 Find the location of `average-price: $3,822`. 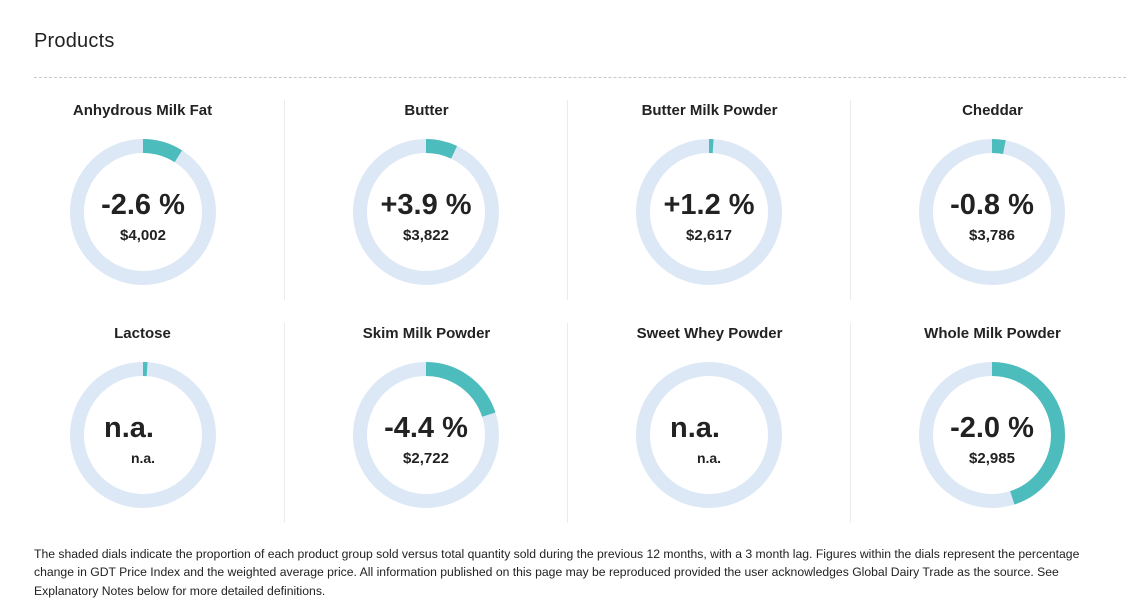

average-price: $3,822 is located at coordinates (426, 235).